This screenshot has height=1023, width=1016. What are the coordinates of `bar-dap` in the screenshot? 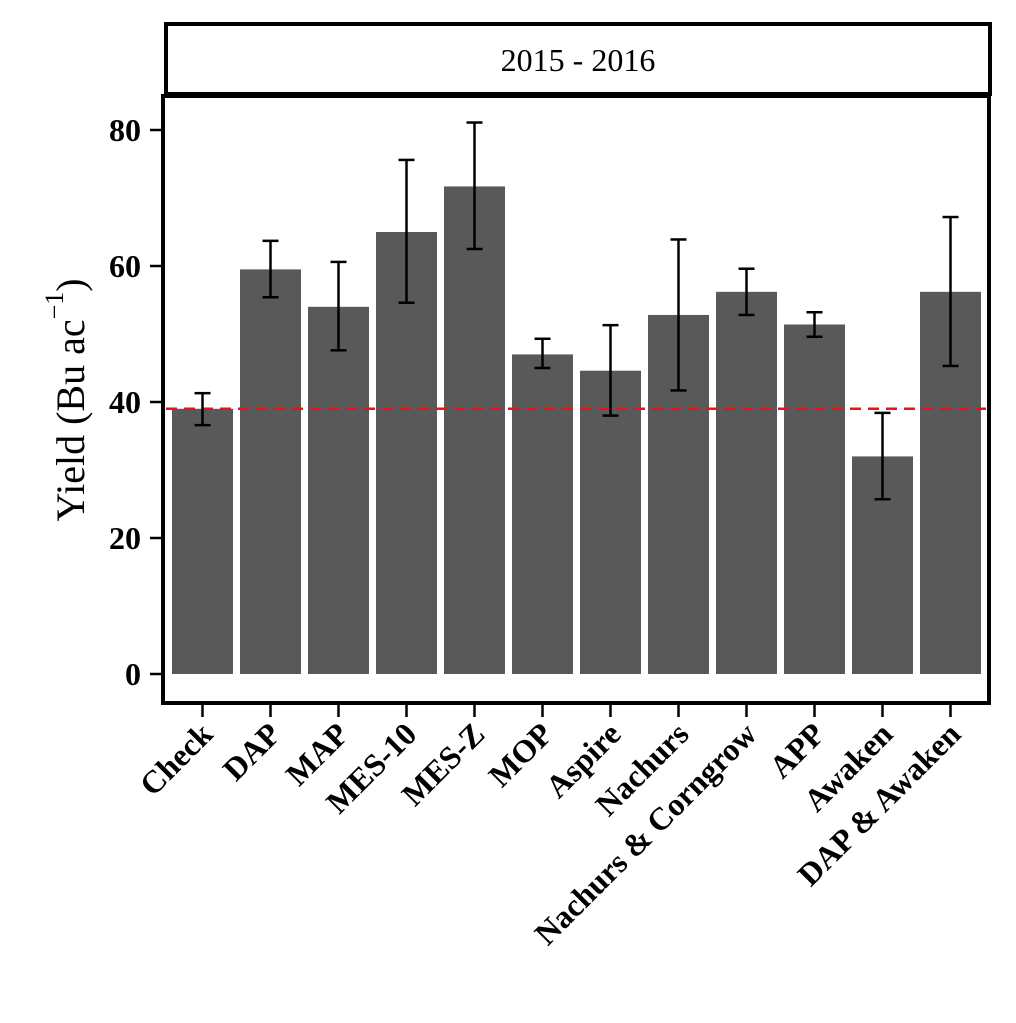 It's located at (270, 471).